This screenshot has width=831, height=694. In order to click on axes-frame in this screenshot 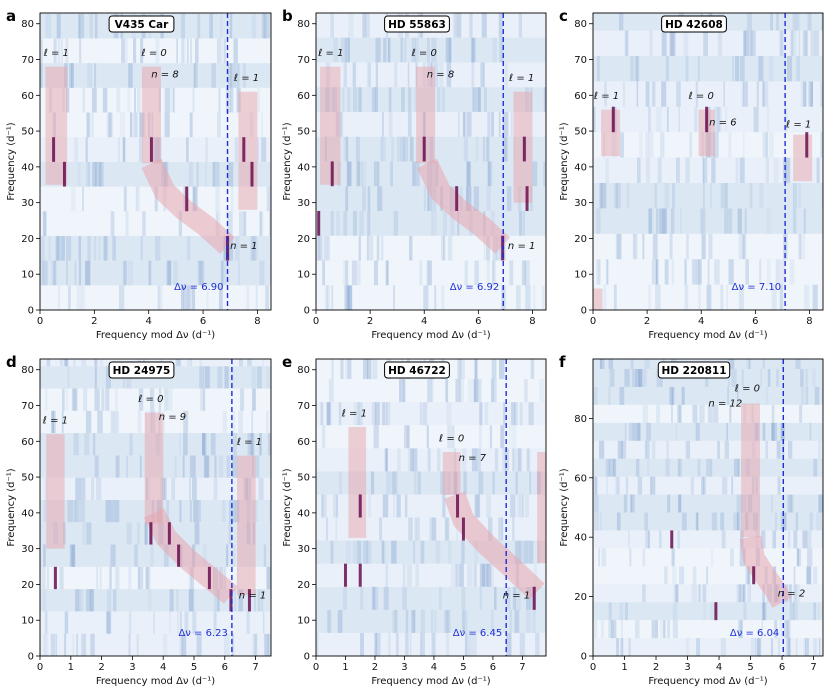, I will do `click(155, 507)`.